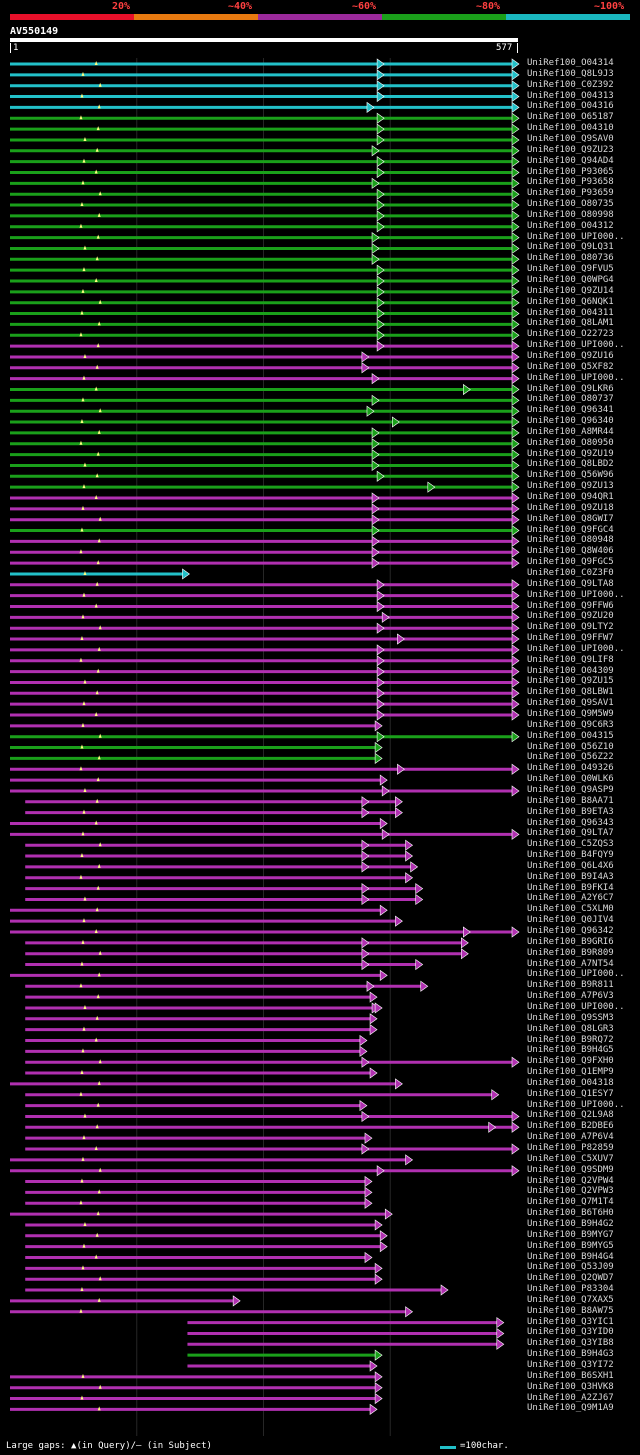 This screenshot has width=640, height=1455. Describe the element at coordinates (570, 789) in the screenshot. I see `hit-label: UniRef100_Q9ASP9` at that location.